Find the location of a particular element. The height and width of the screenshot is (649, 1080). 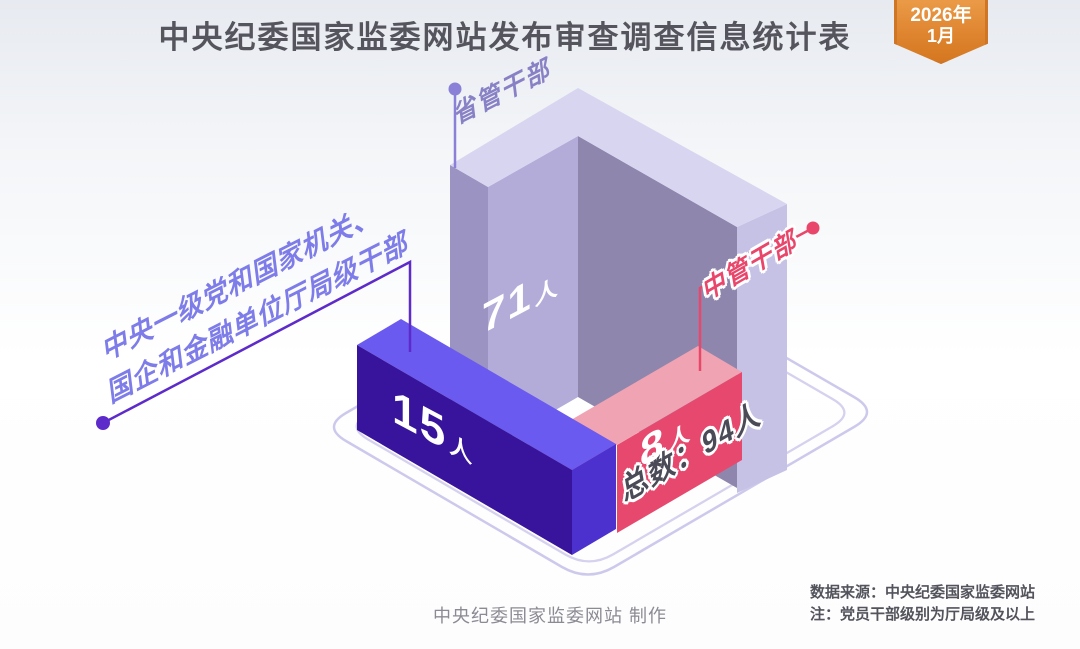

badge-year: 2026年 is located at coordinates (941, 15).